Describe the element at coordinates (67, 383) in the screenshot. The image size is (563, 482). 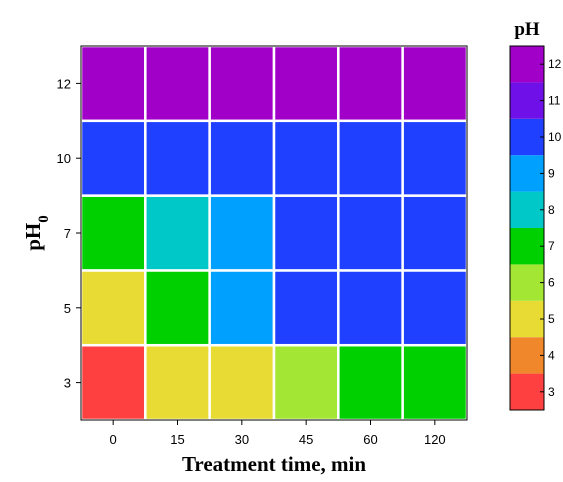
I see `y-tick-label: 3` at that location.